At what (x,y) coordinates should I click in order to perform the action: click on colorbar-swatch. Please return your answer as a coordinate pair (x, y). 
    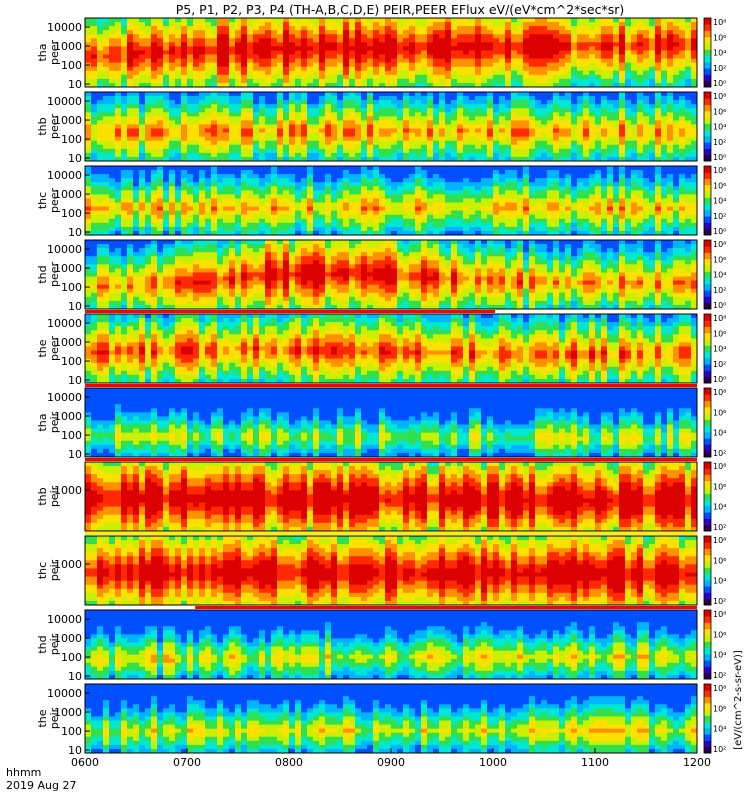
    Looking at the image, I should click on (707, 158).